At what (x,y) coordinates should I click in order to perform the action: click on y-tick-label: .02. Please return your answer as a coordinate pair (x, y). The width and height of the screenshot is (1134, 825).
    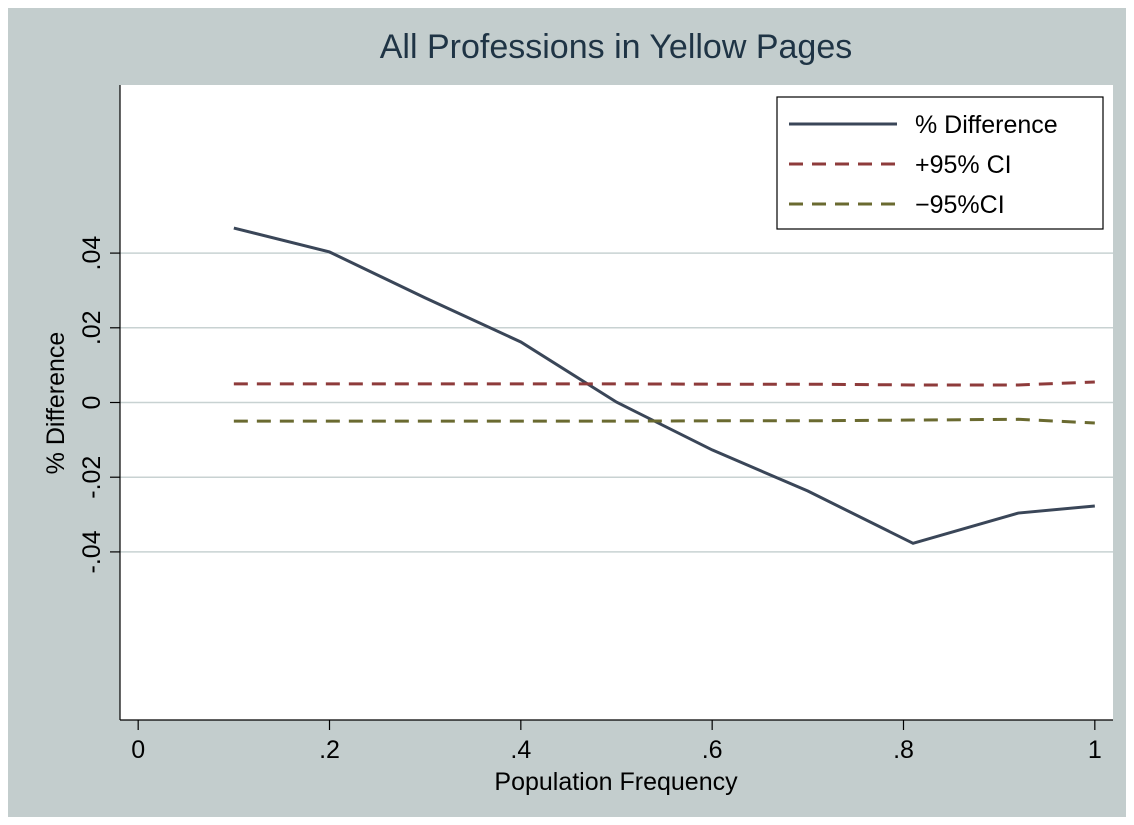
    Looking at the image, I should click on (92, 327).